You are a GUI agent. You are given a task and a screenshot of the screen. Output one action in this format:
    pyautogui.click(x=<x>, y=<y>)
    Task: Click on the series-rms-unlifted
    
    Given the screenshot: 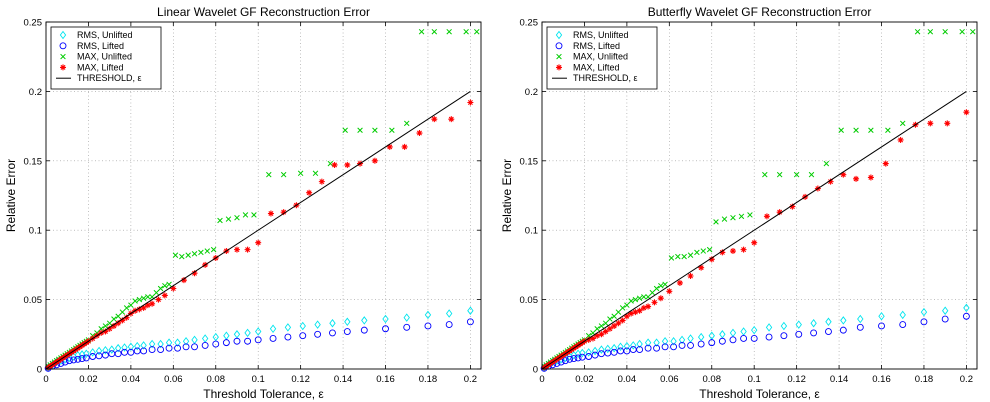 What is the action you would take?
    pyautogui.click(x=259, y=339)
    